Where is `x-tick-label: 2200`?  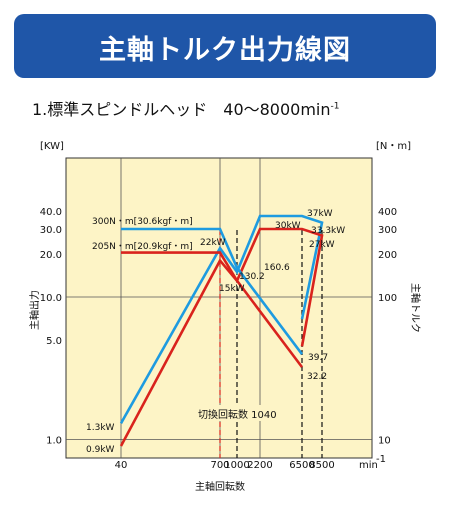 x-tick-label: 2200 is located at coordinates (259, 465).